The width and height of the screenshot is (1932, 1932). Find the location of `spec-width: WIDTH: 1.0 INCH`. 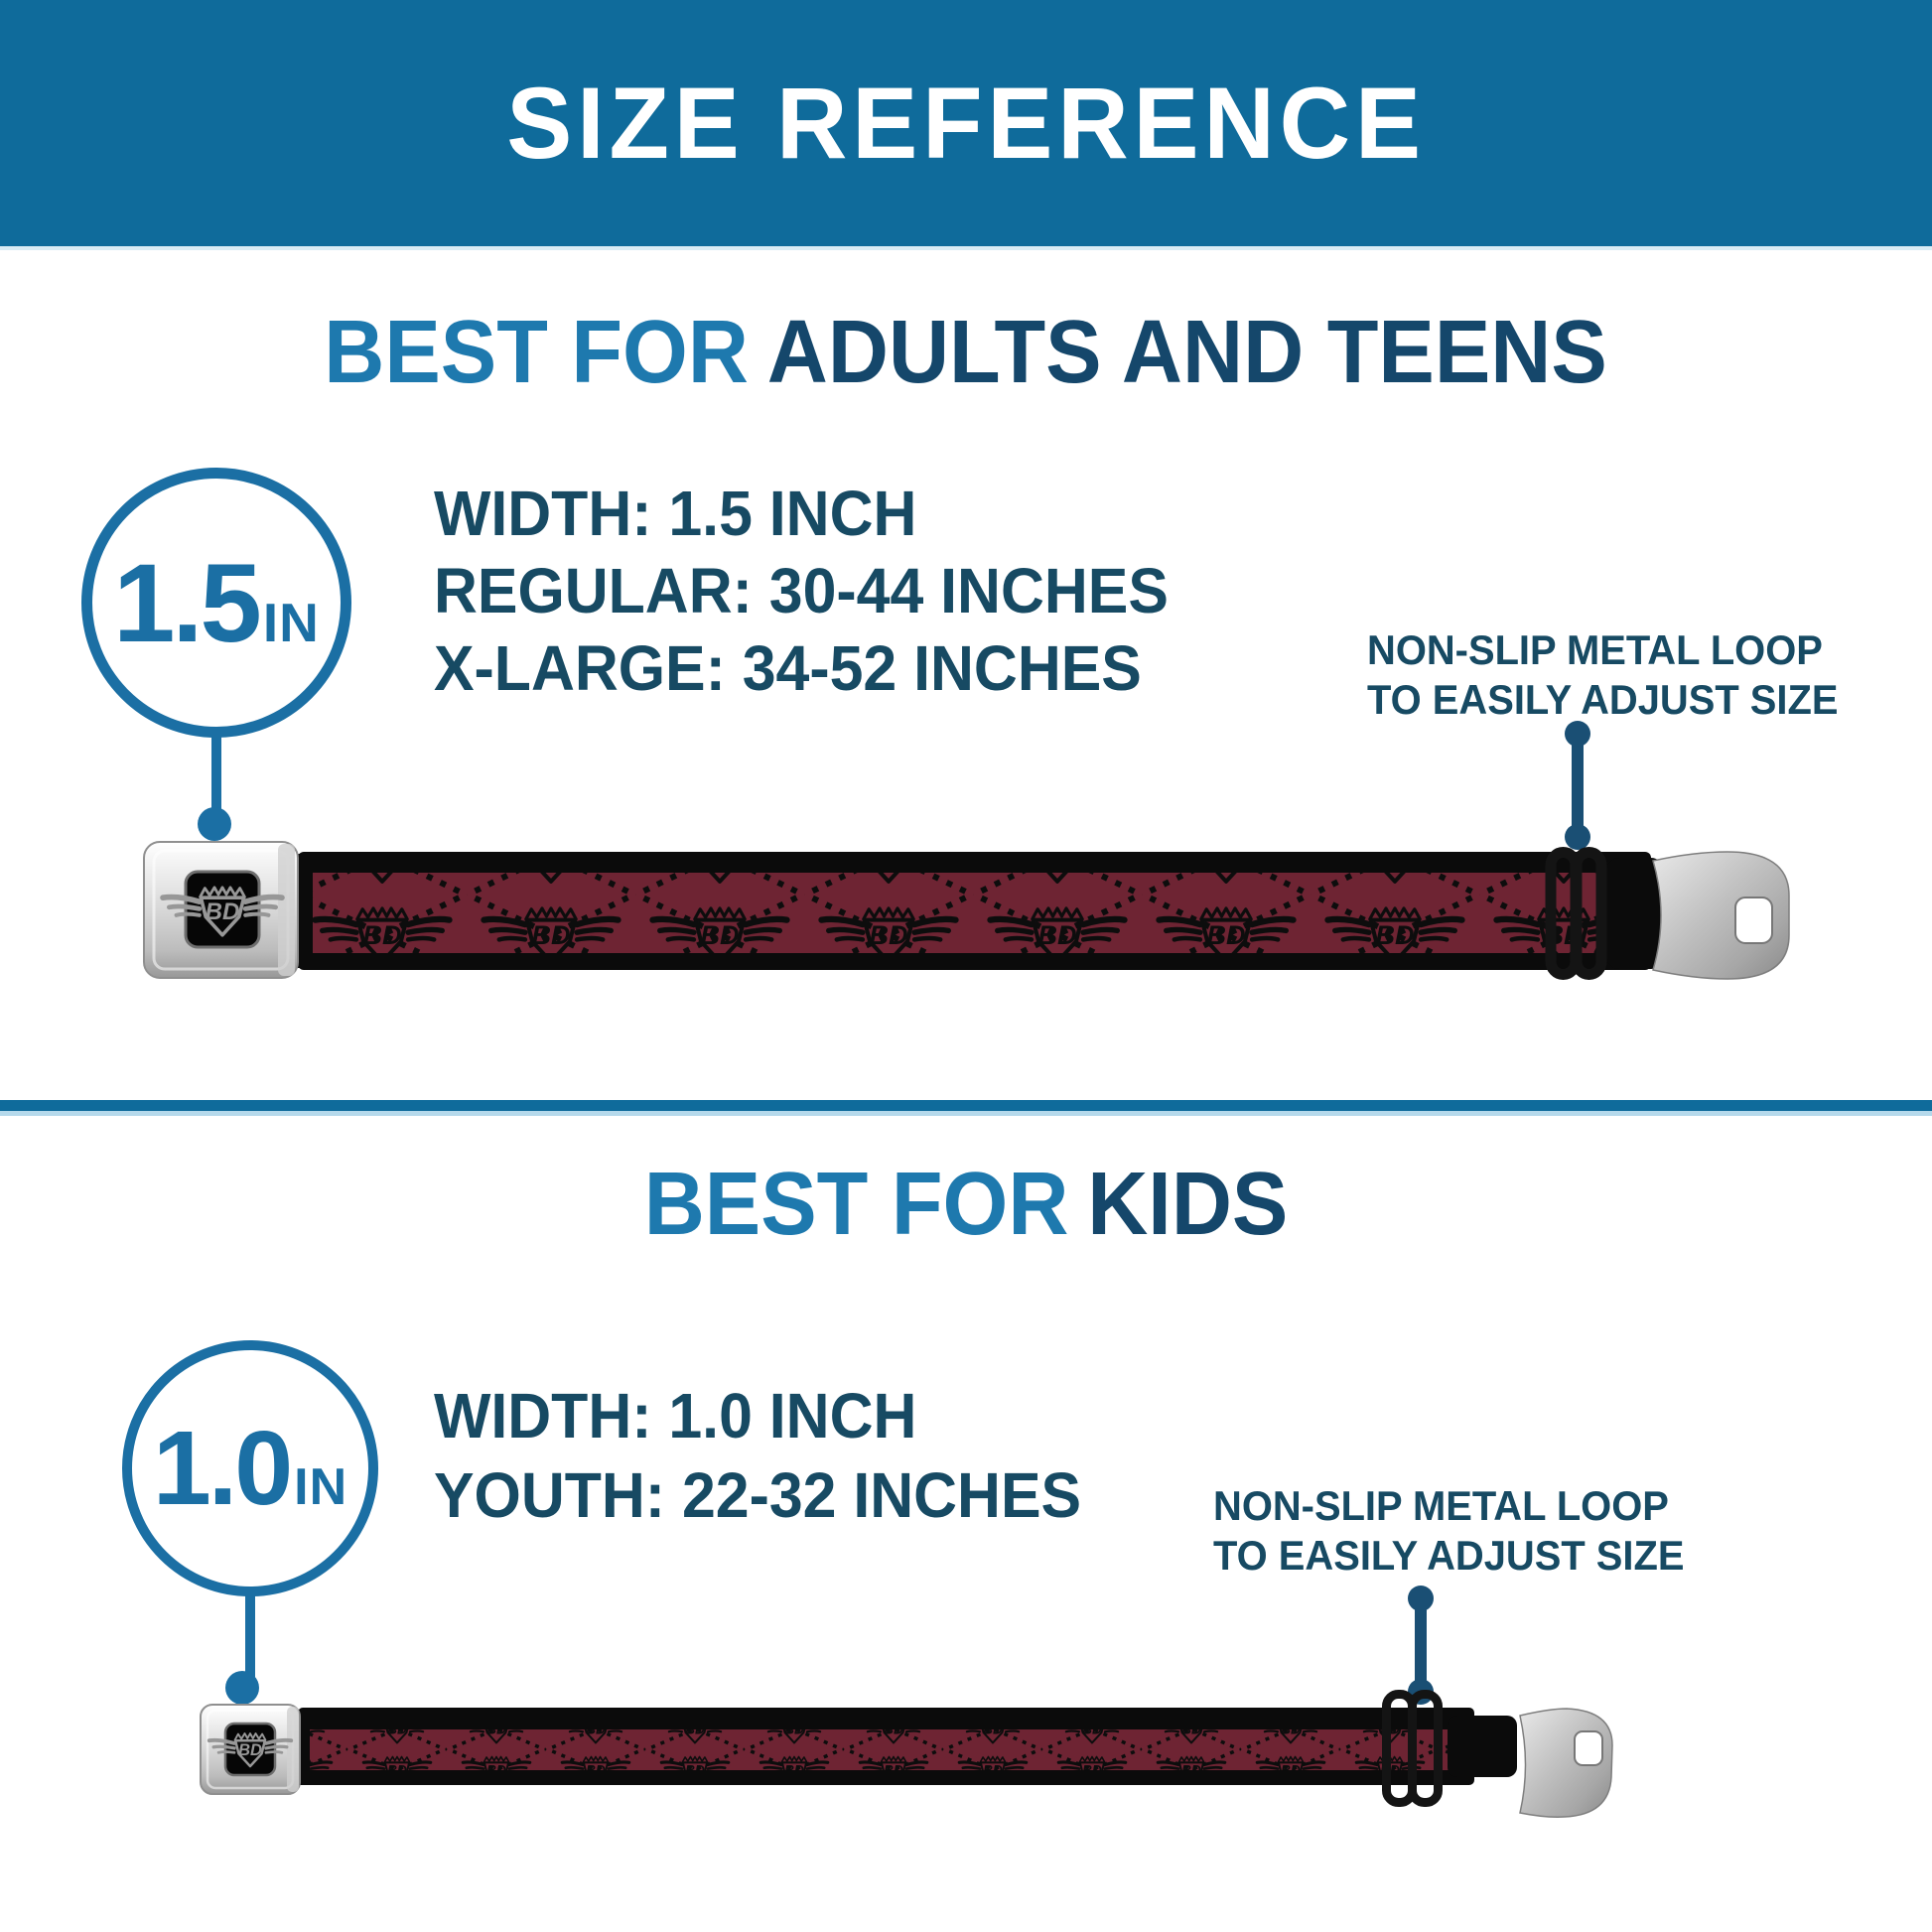

spec-width: WIDTH: 1.0 INCH is located at coordinates (675, 1416).